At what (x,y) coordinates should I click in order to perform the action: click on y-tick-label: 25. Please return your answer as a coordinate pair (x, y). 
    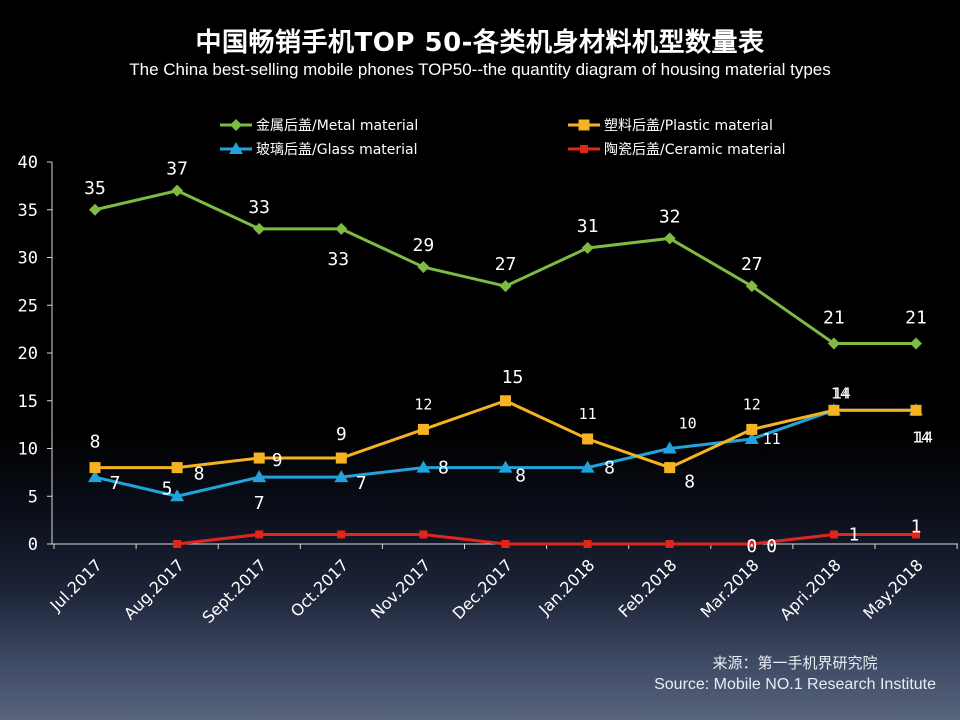
    Looking at the image, I should click on (28, 306).